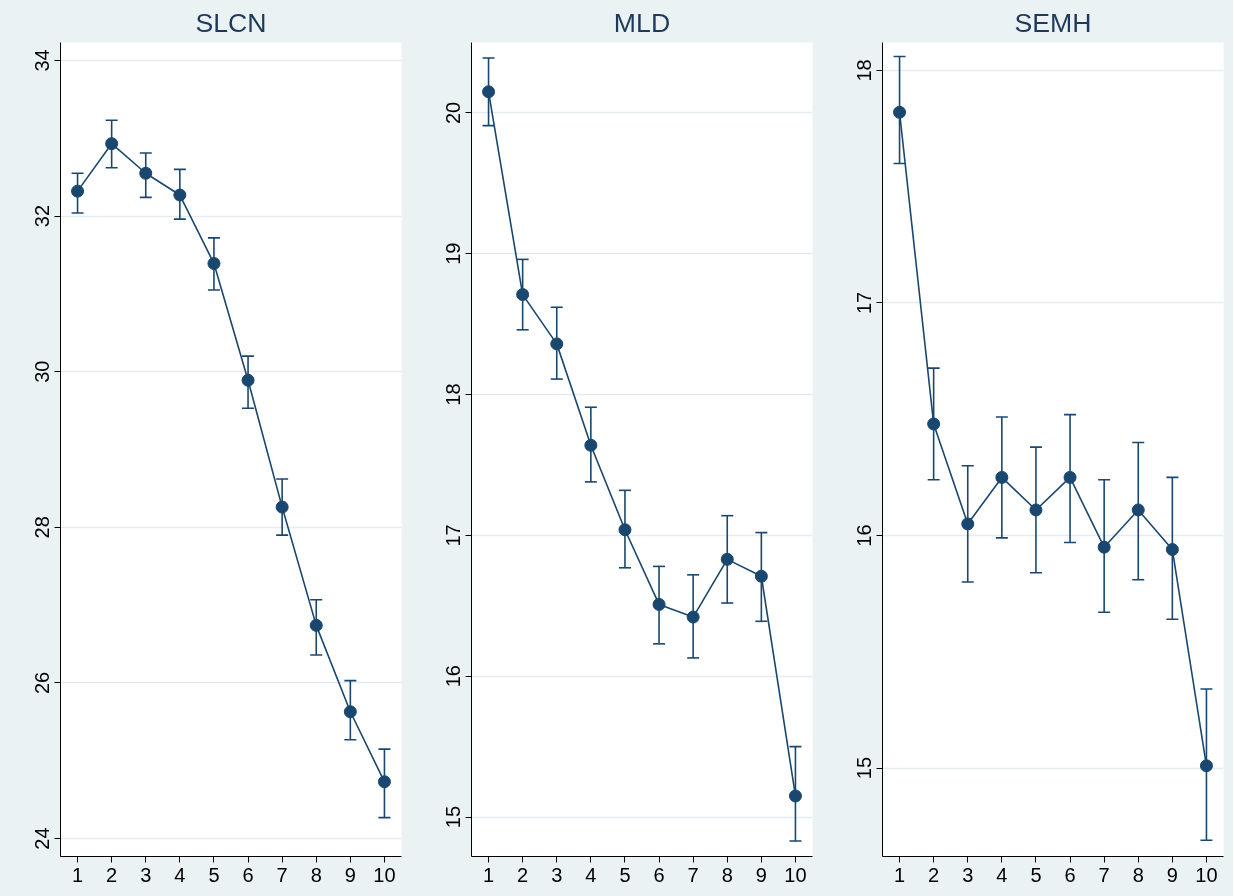 The height and width of the screenshot is (896, 1234). Describe the element at coordinates (42, 371) in the screenshot. I see `y-tick-label: 30` at that location.